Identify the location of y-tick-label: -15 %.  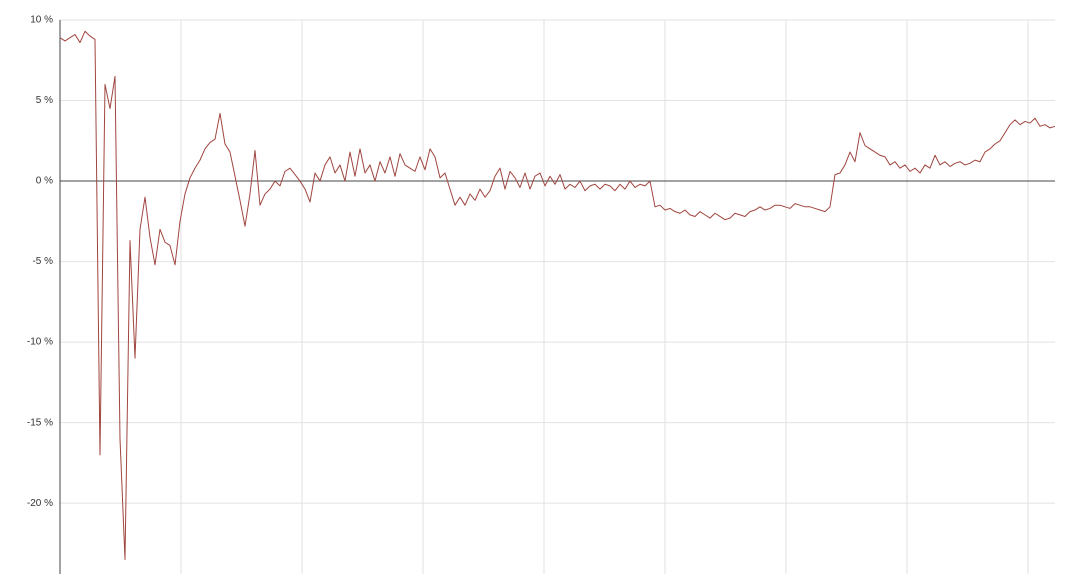
(40, 422).